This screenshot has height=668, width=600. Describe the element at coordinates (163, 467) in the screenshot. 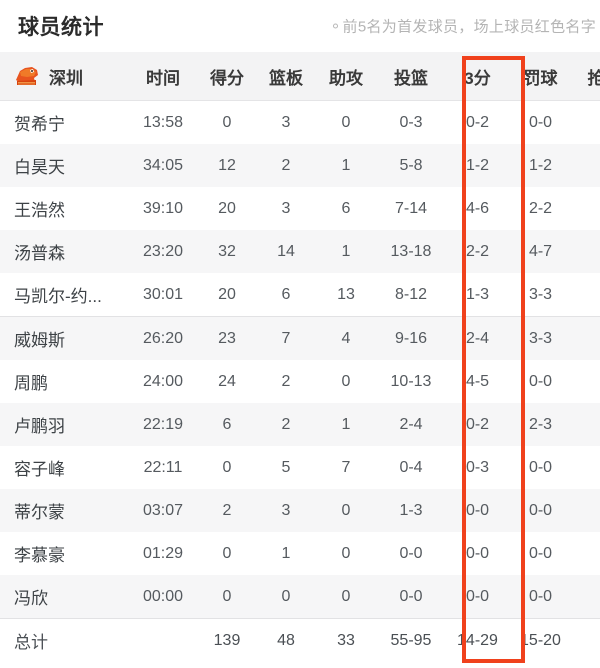

I see `player-minutes: 22:11` at that location.